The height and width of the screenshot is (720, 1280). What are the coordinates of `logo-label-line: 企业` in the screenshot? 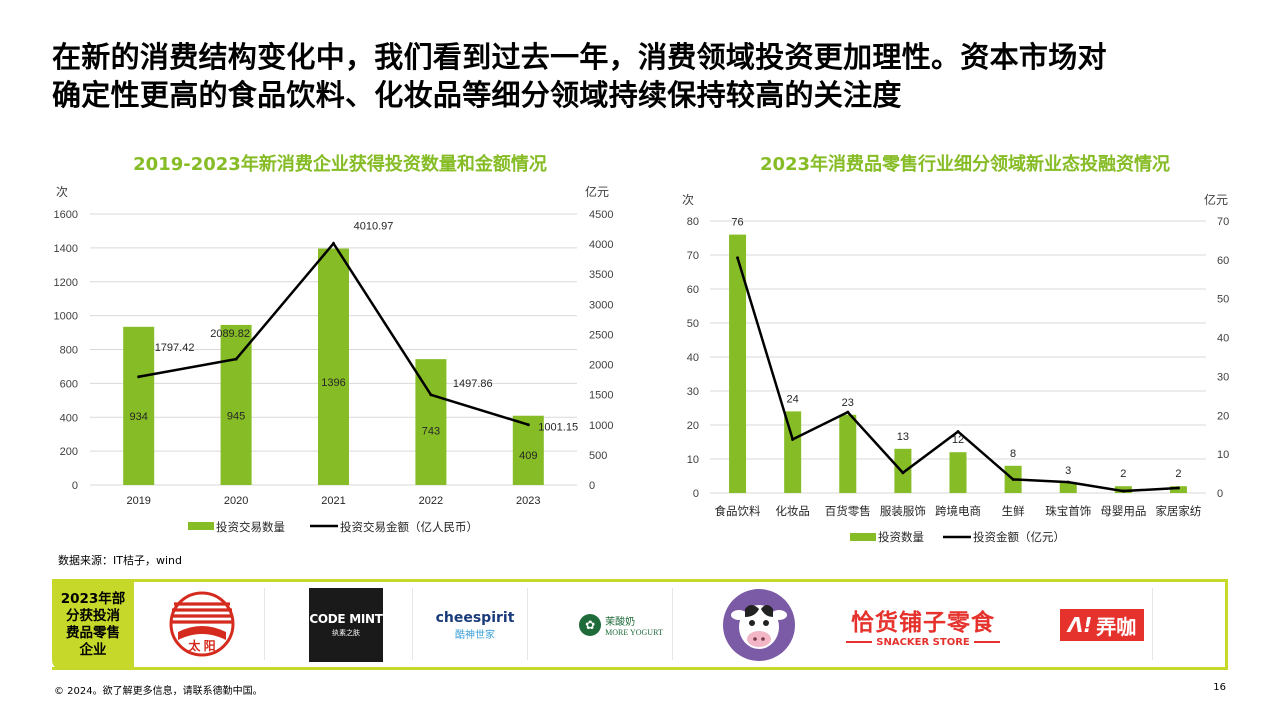 It's located at (93, 649).